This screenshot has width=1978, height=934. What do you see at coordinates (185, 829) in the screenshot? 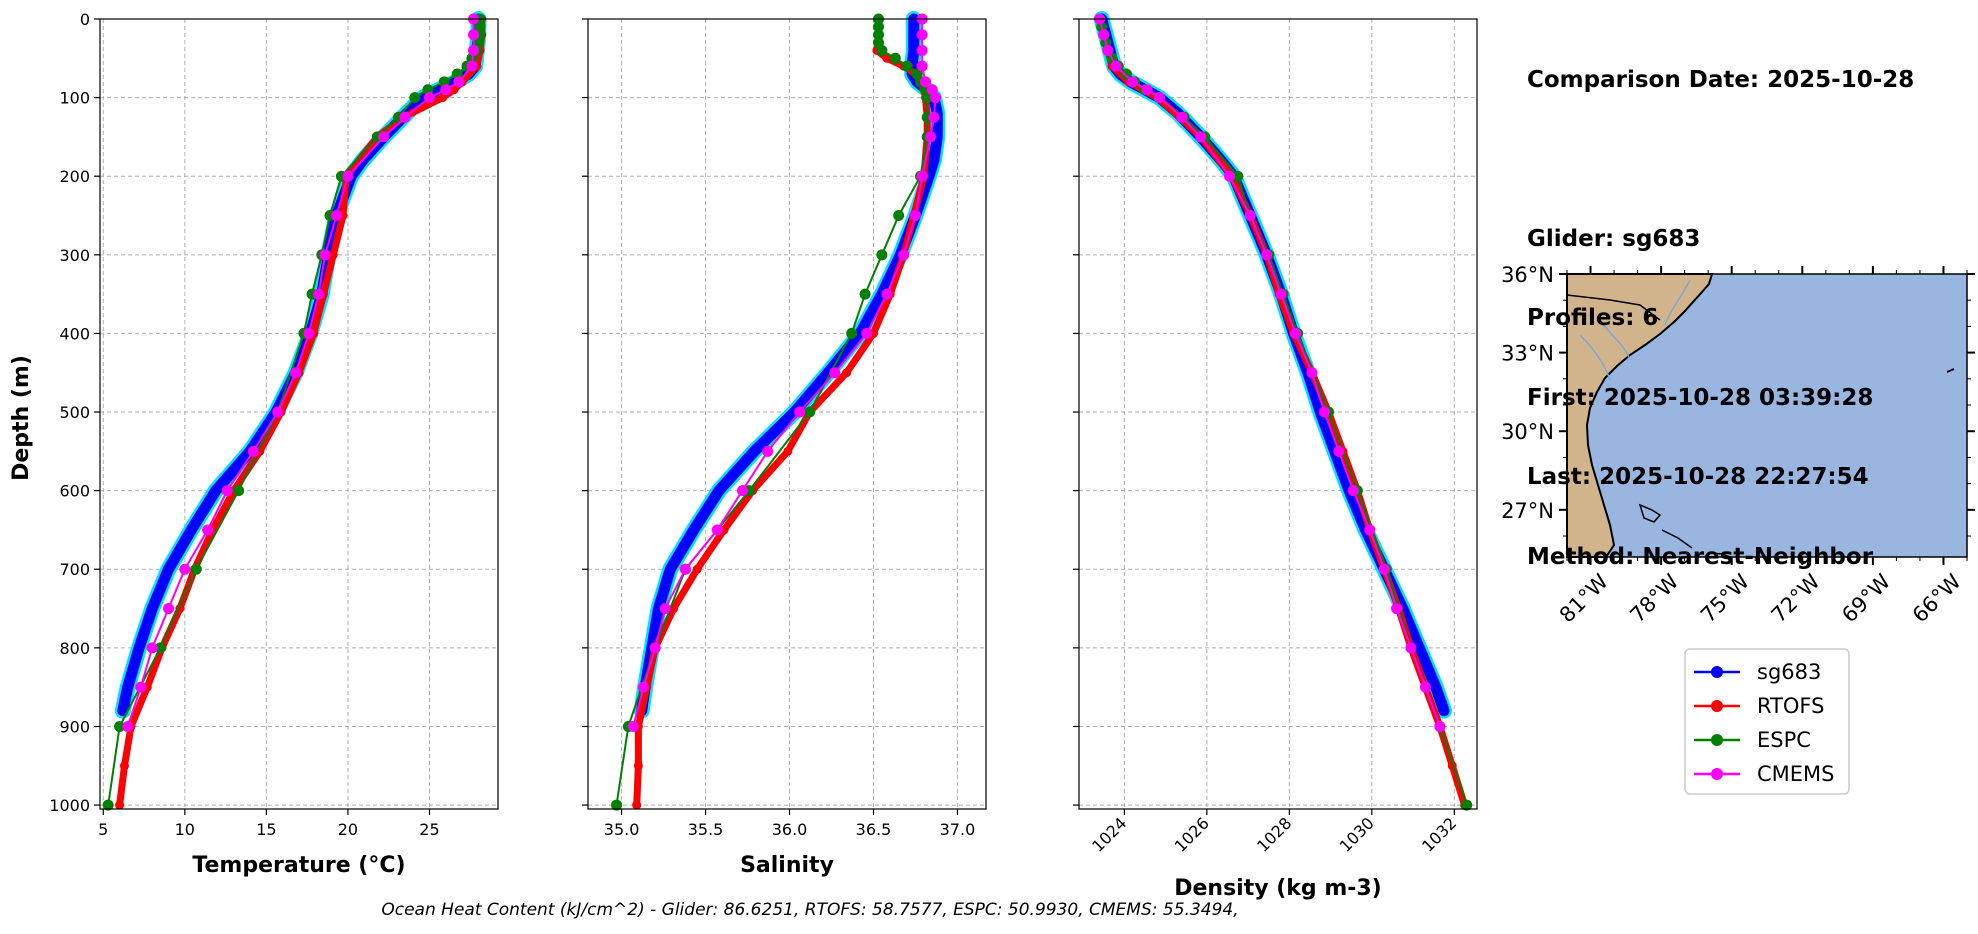
I see `x-tick-label: 10` at bounding box center [185, 829].